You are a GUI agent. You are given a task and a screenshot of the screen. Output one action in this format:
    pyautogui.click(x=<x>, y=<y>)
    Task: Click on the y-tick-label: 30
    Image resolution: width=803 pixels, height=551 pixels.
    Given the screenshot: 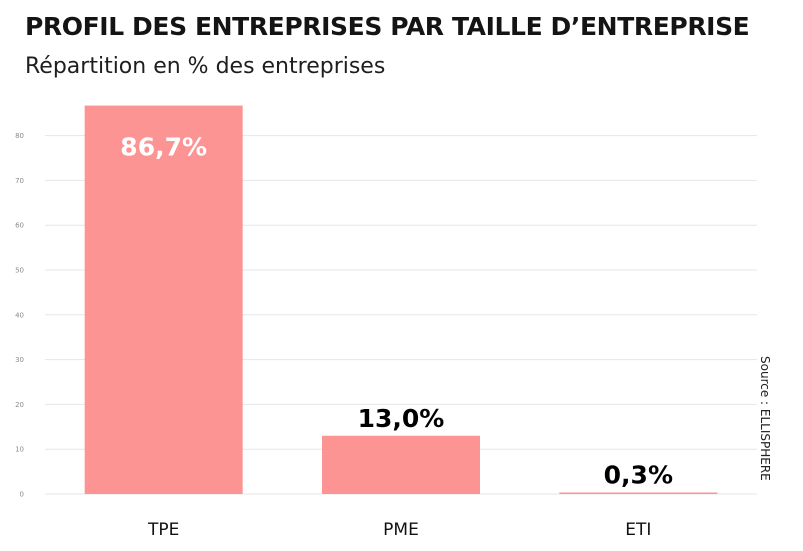 What is the action you would take?
    pyautogui.click(x=19, y=360)
    